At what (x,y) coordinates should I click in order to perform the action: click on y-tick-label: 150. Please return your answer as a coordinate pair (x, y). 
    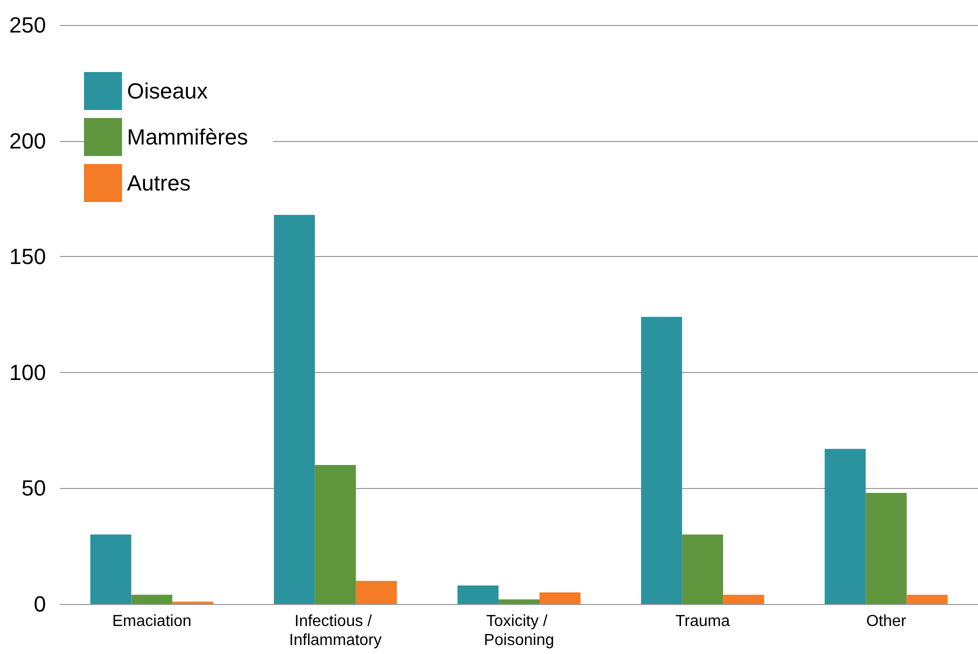
    Looking at the image, I should click on (27, 257).